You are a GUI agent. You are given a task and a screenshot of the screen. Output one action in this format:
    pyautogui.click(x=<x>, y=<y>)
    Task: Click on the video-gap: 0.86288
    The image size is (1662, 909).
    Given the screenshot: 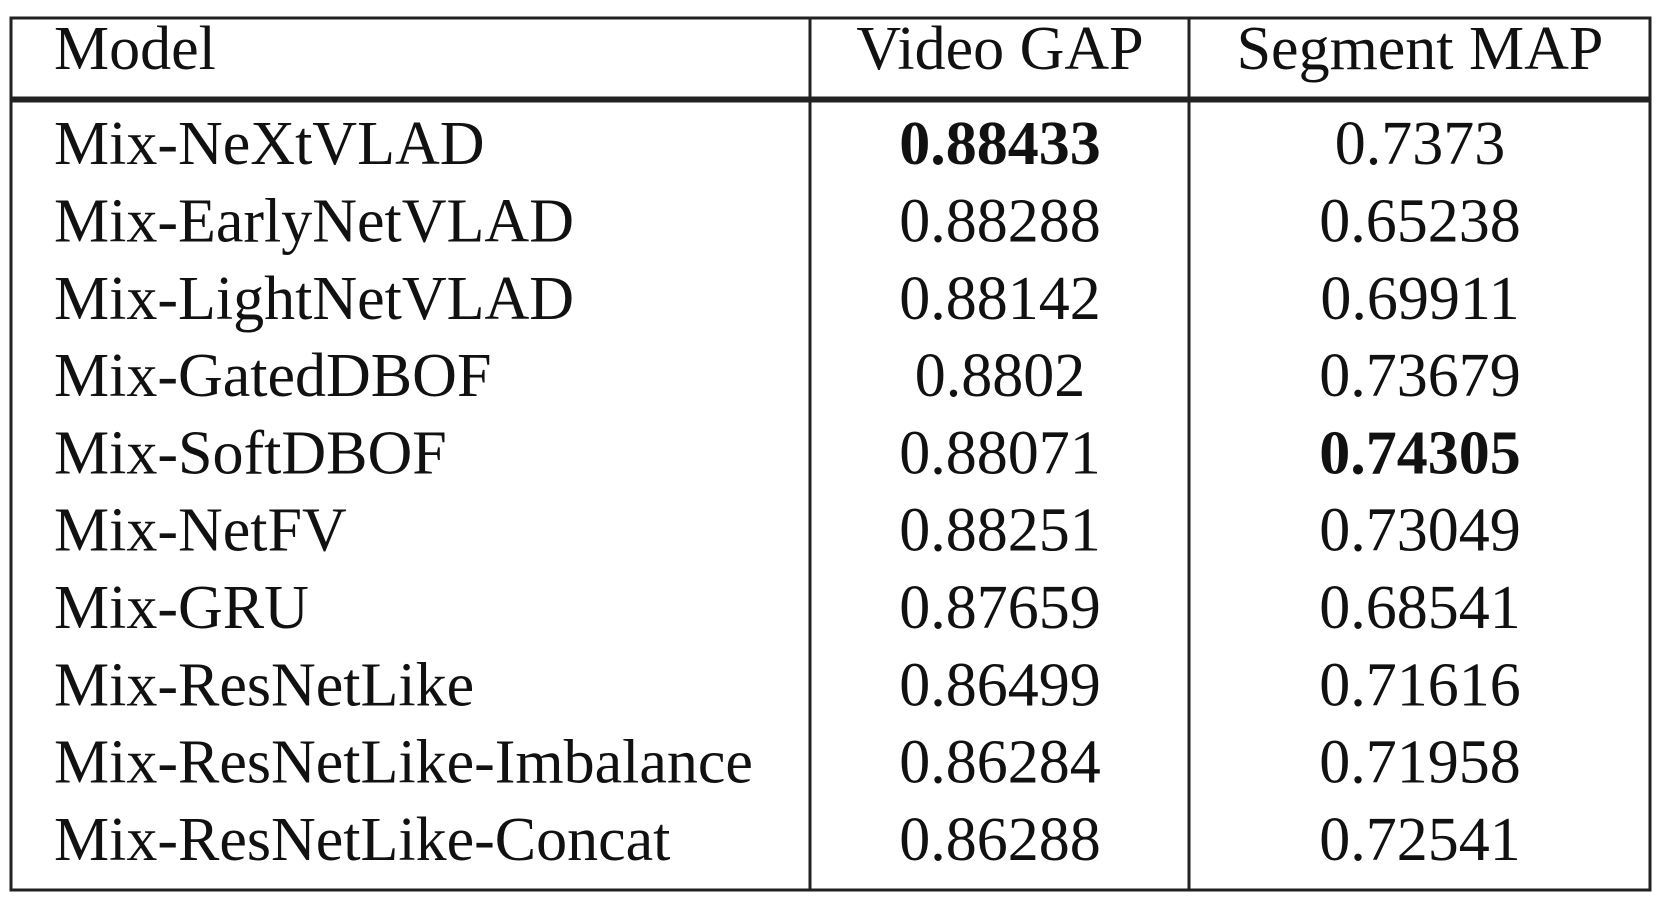 What is the action you would take?
    pyautogui.click(x=1000, y=840)
    